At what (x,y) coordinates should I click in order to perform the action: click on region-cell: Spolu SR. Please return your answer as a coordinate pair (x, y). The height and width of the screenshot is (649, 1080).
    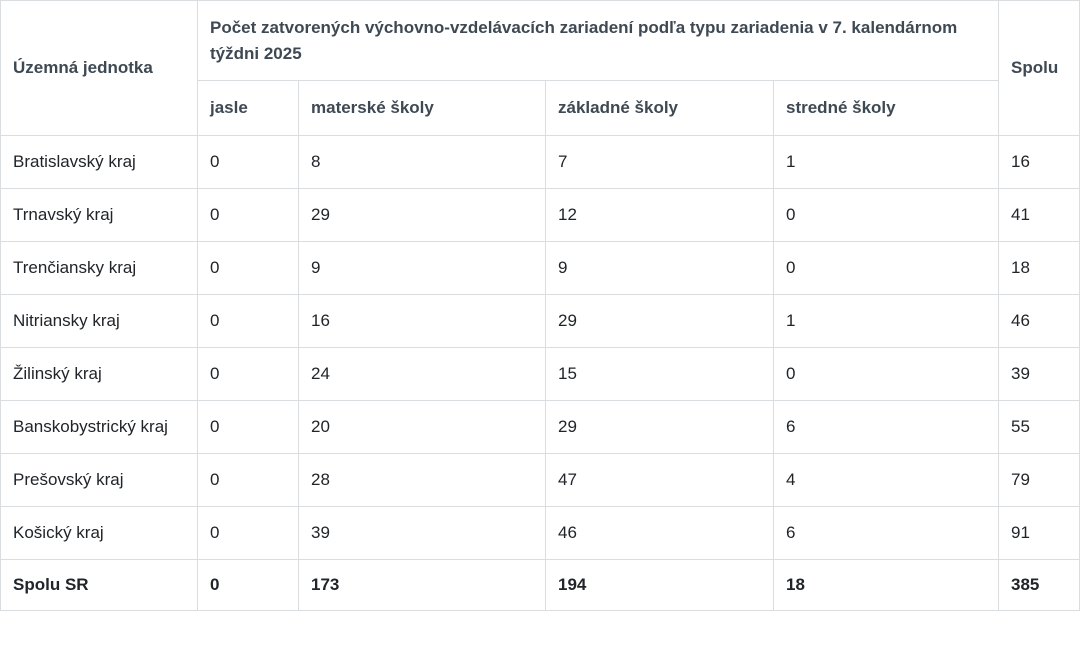
    Looking at the image, I should click on (99, 585).